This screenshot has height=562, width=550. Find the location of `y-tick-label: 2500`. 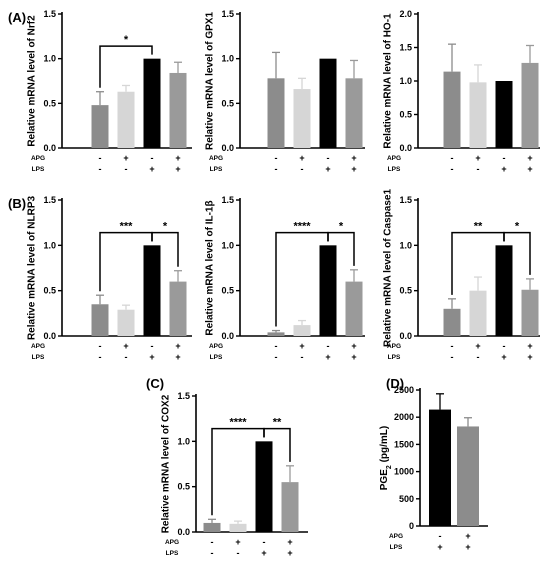

y-tick-label: 2500 is located at coordinates (404, 390).